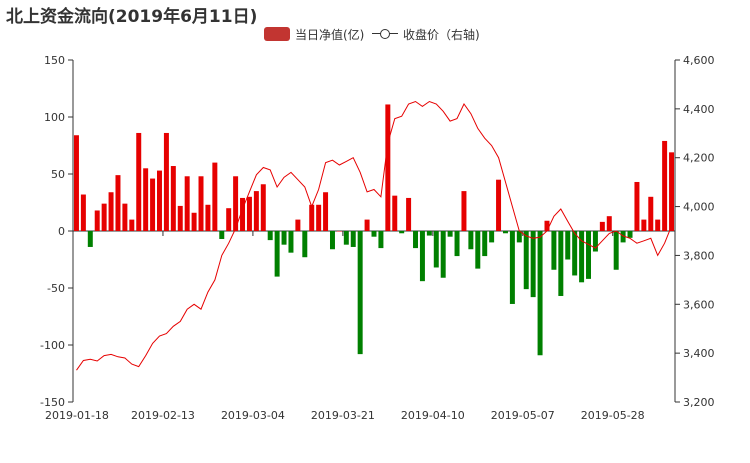 This screenshot has width=750, height=463. Describe the element at coordinates (699, 255) in the screenshot. I see `y-right-tick-label: 3,800` at that location.